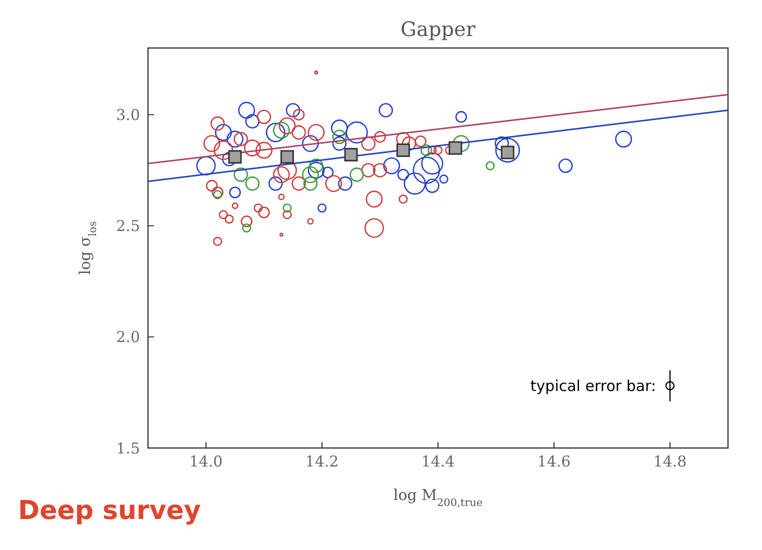 The width and height of the screenshot is (762, 550). What do you see at coordinates (109, 511) in the screenshot?
I see `text: Deep survey` at bounding box center [109, 511].